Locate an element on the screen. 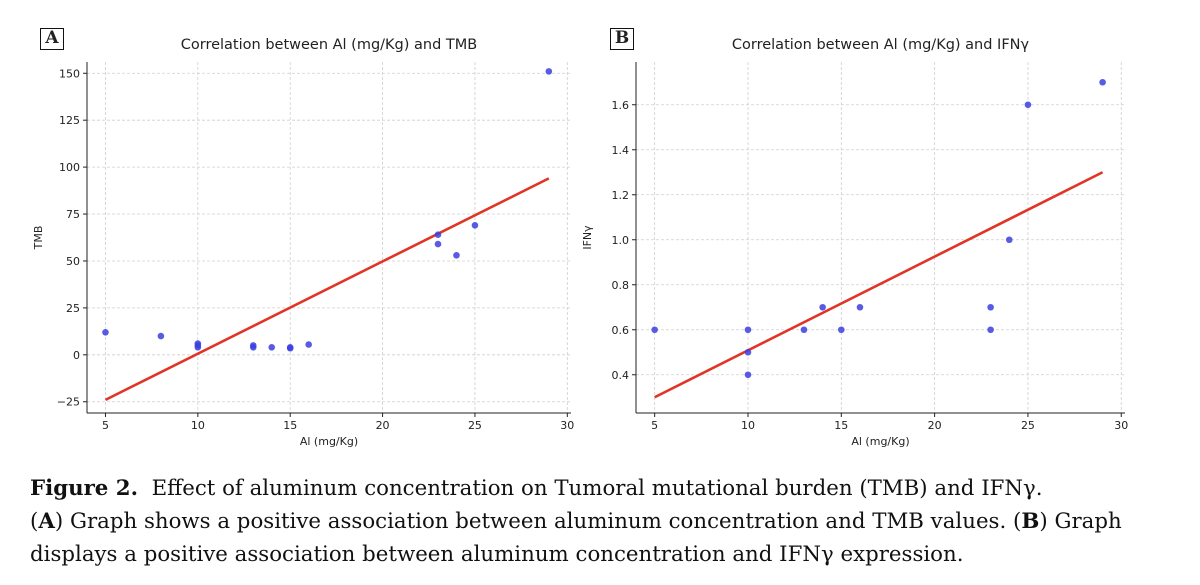  y-tick-label: −25 is located at coordinates (68, 402).